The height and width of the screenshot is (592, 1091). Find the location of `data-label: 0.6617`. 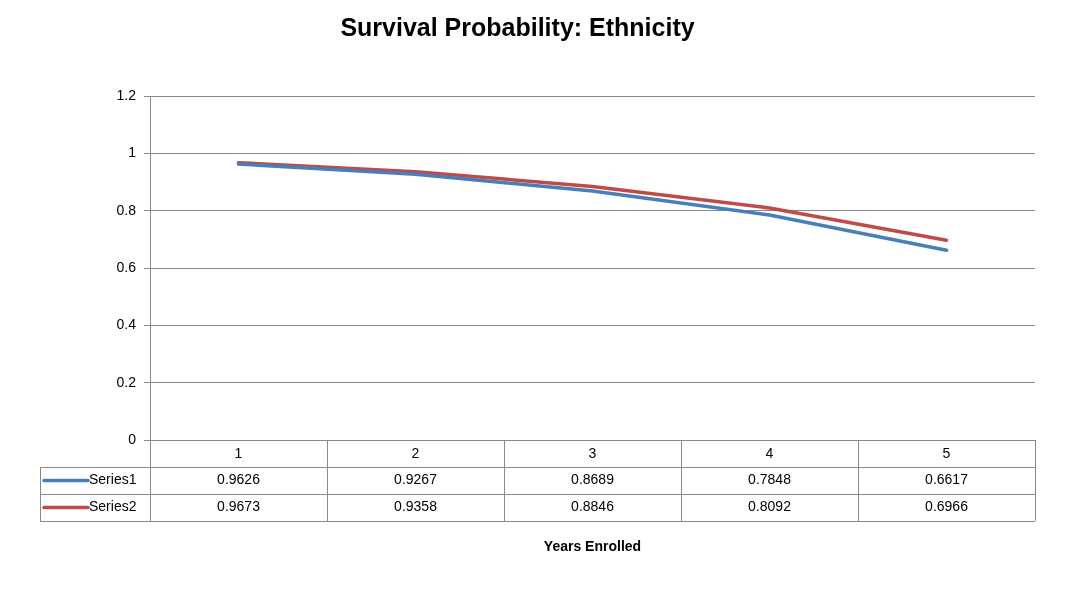

data-label: 0.6617 is located at coordinates (947, 479).